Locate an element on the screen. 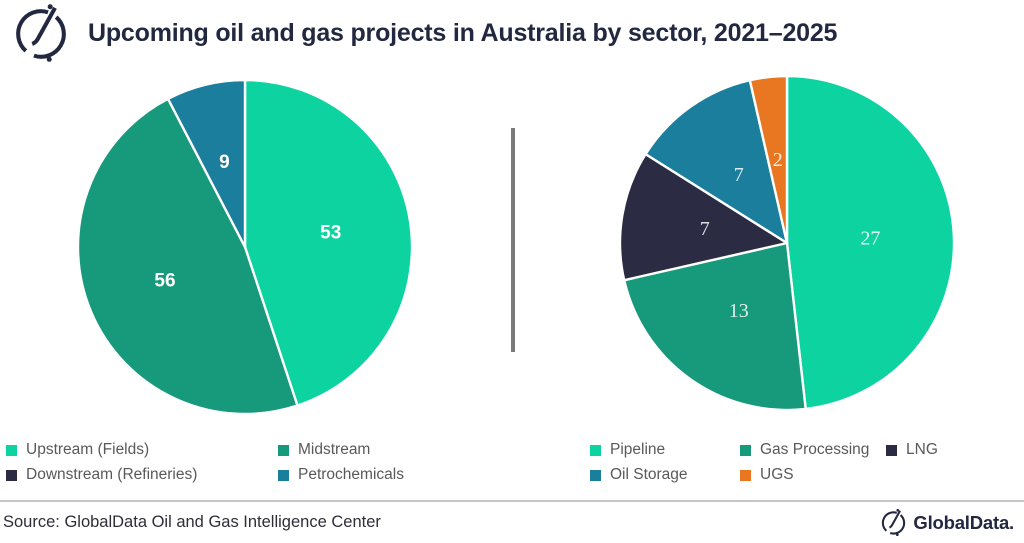  legend-item-lng: LNG is located at coordinates (912, 450).